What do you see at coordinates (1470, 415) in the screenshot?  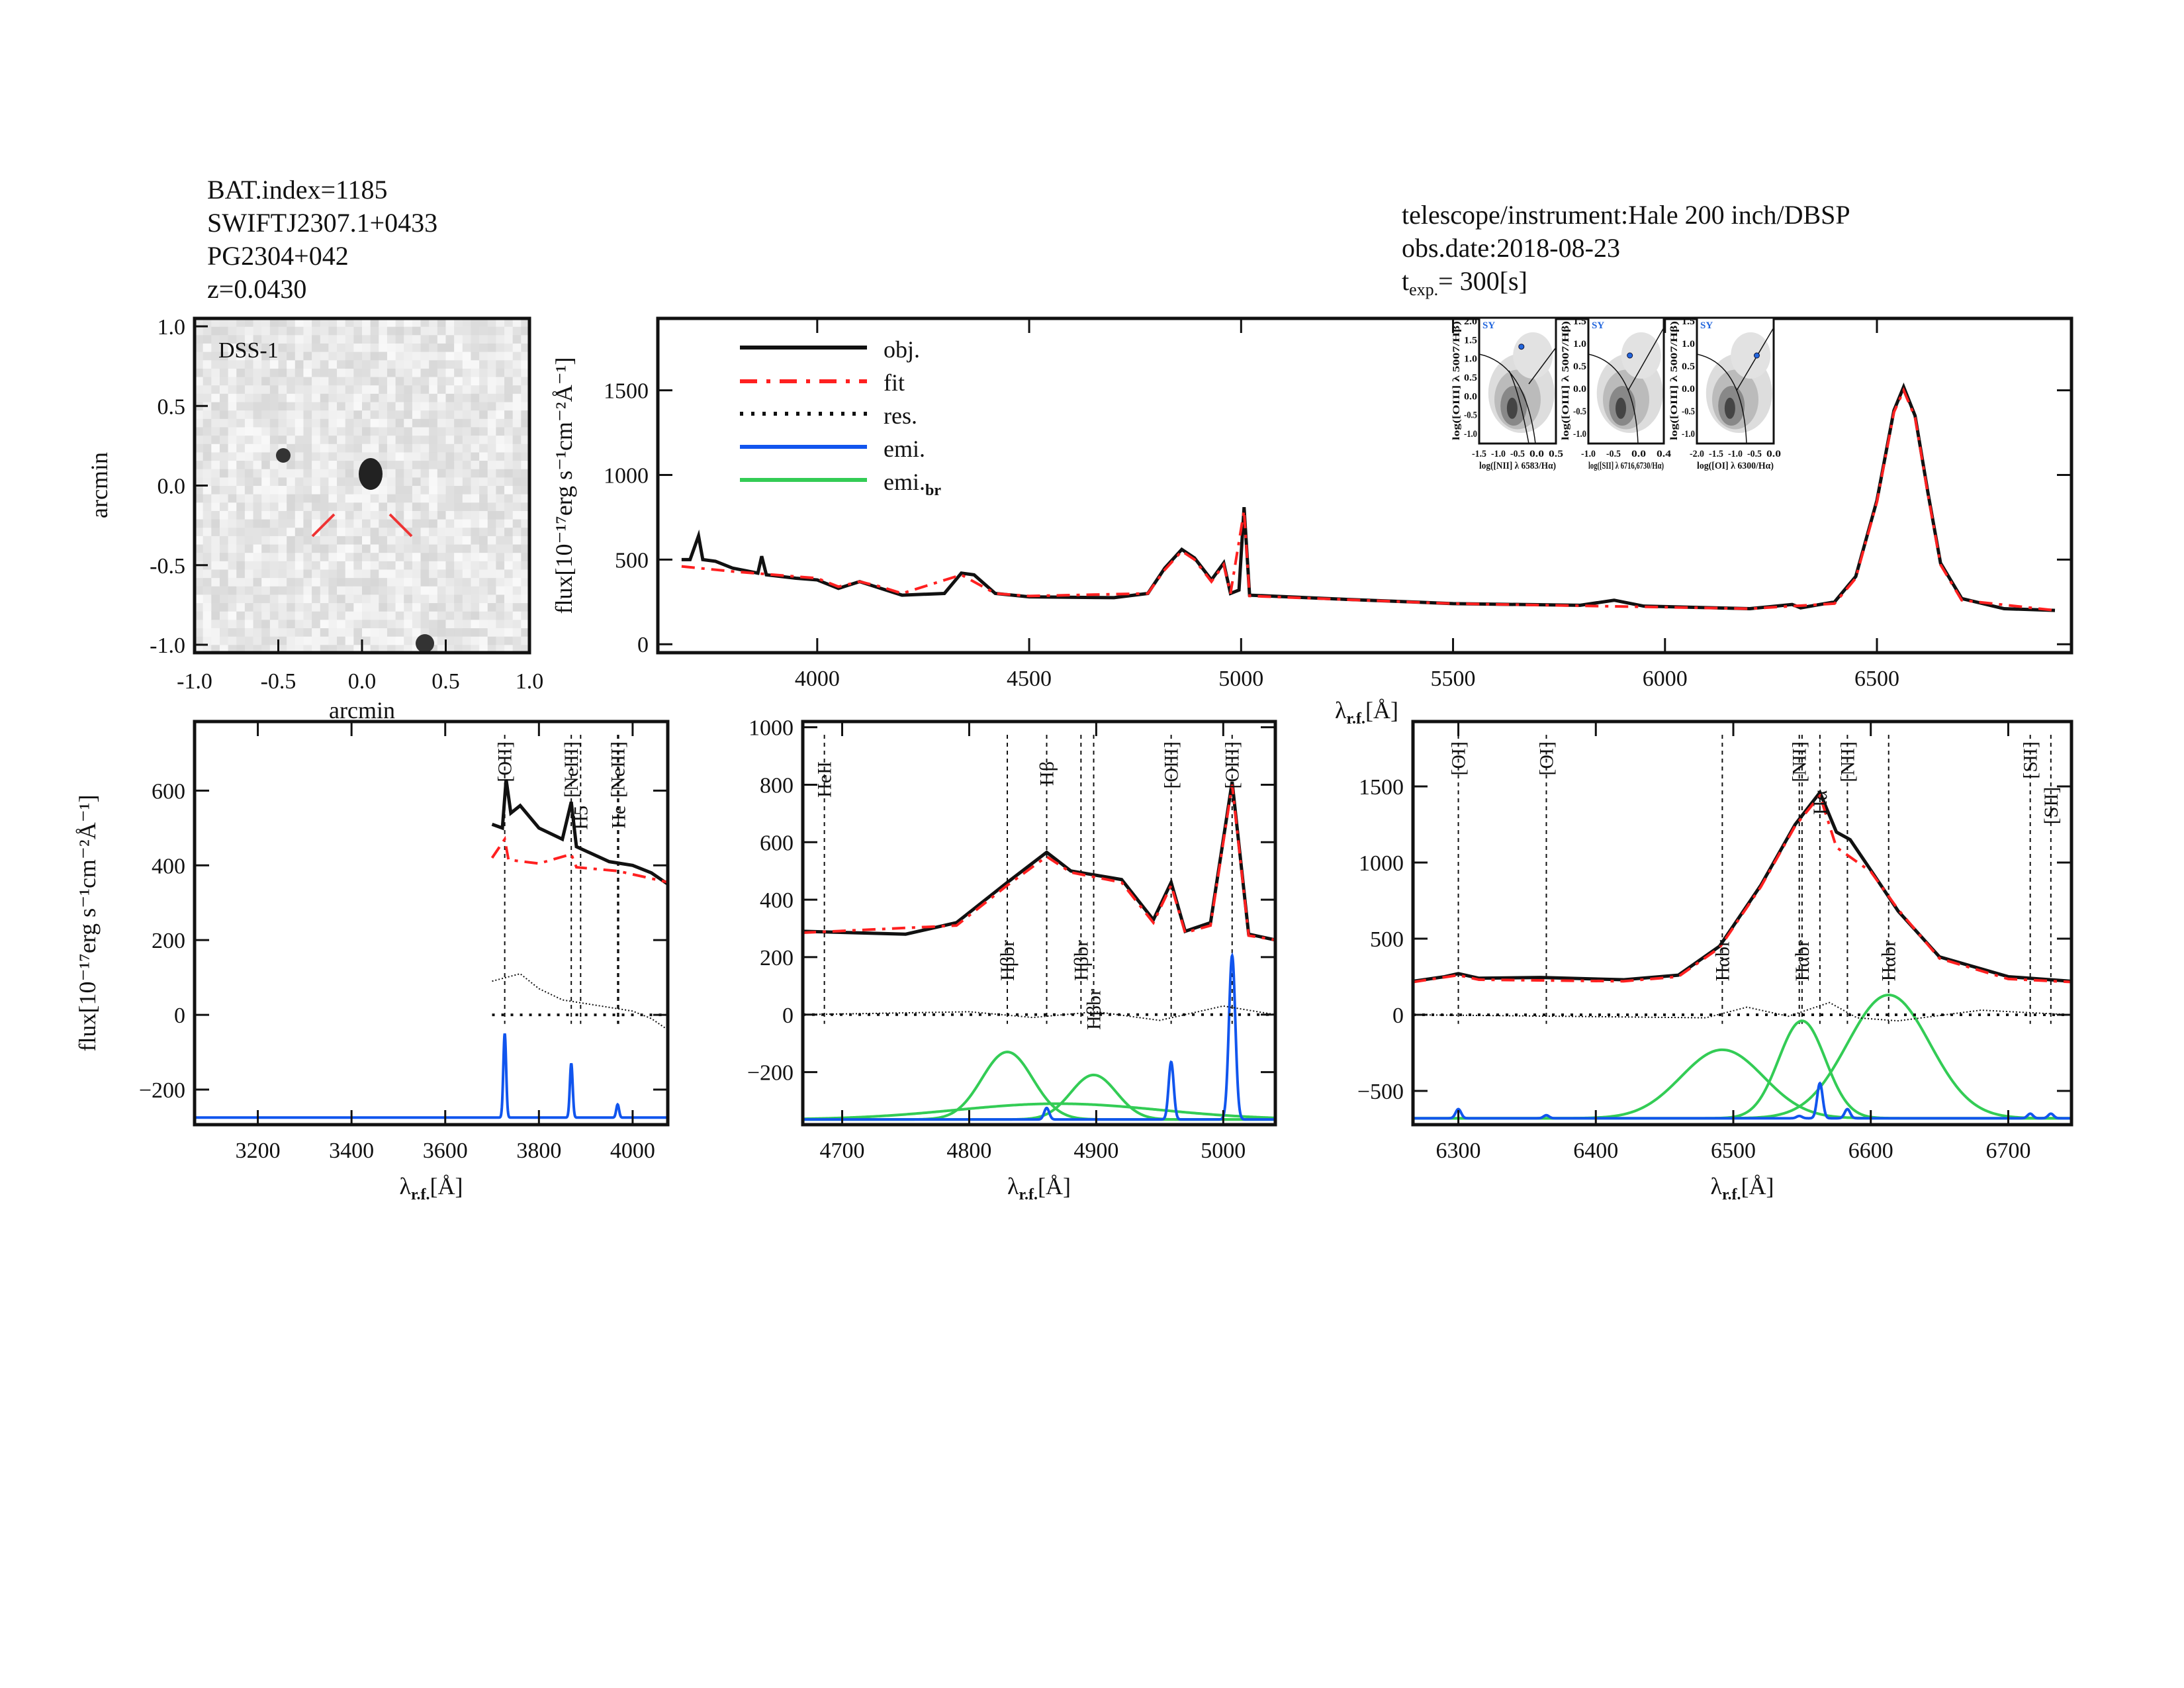 I see `bpt-y-tick-label: -0.5` at bounding box center [1470, 415].